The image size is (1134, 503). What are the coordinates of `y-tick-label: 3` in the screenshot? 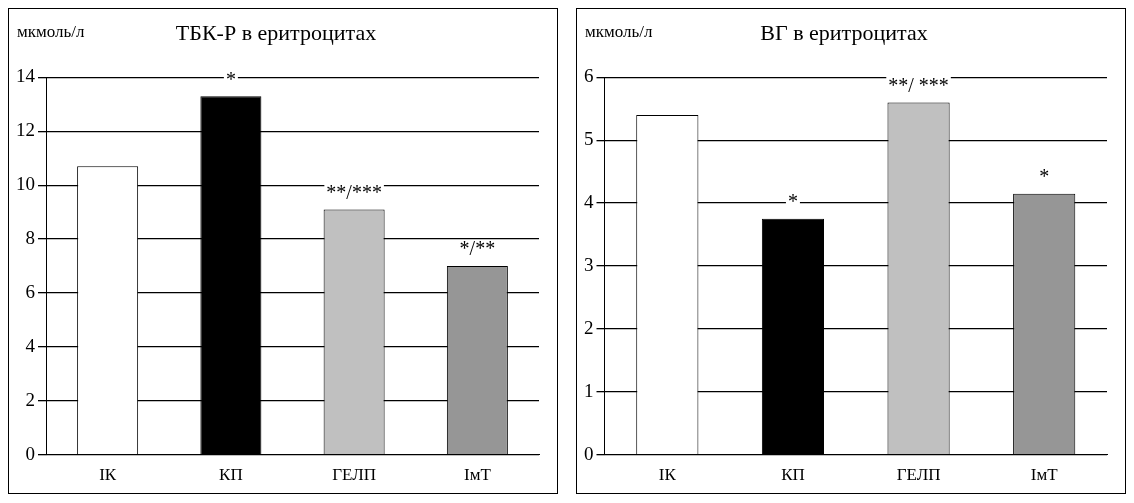 It's located at (589, 264).